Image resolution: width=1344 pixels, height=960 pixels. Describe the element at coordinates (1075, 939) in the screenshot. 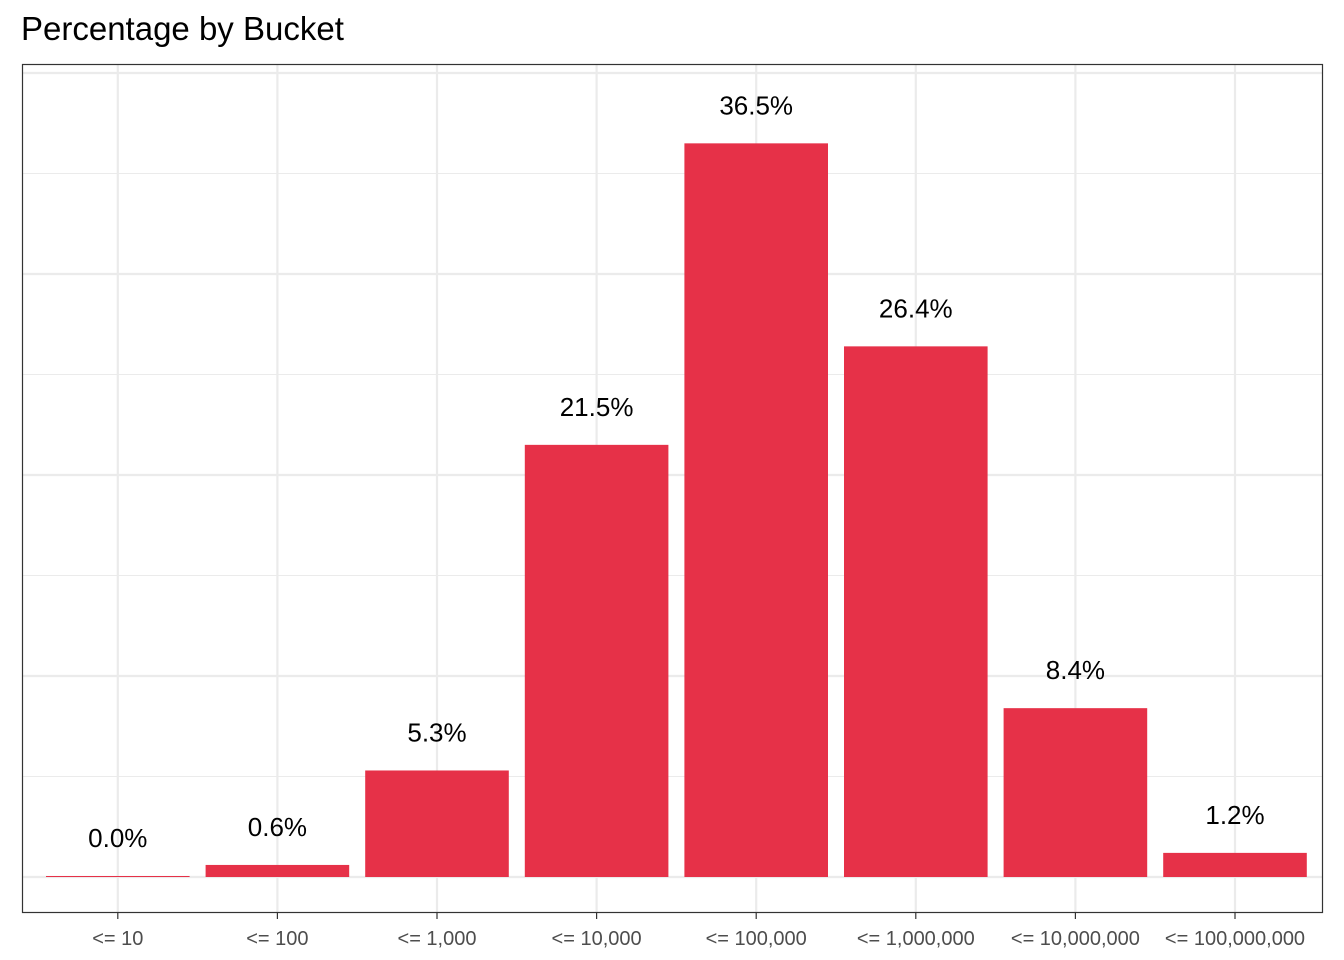

I see `x-tick-label: <= 10,000,000` at that location.